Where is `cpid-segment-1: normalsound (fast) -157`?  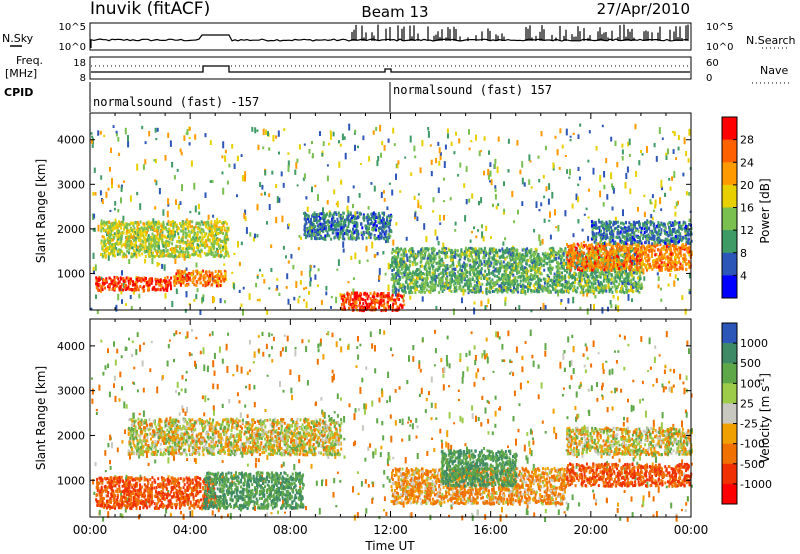
cpid-segment-1: normalsound (fast) -157 is located at coordinates (176, 102).